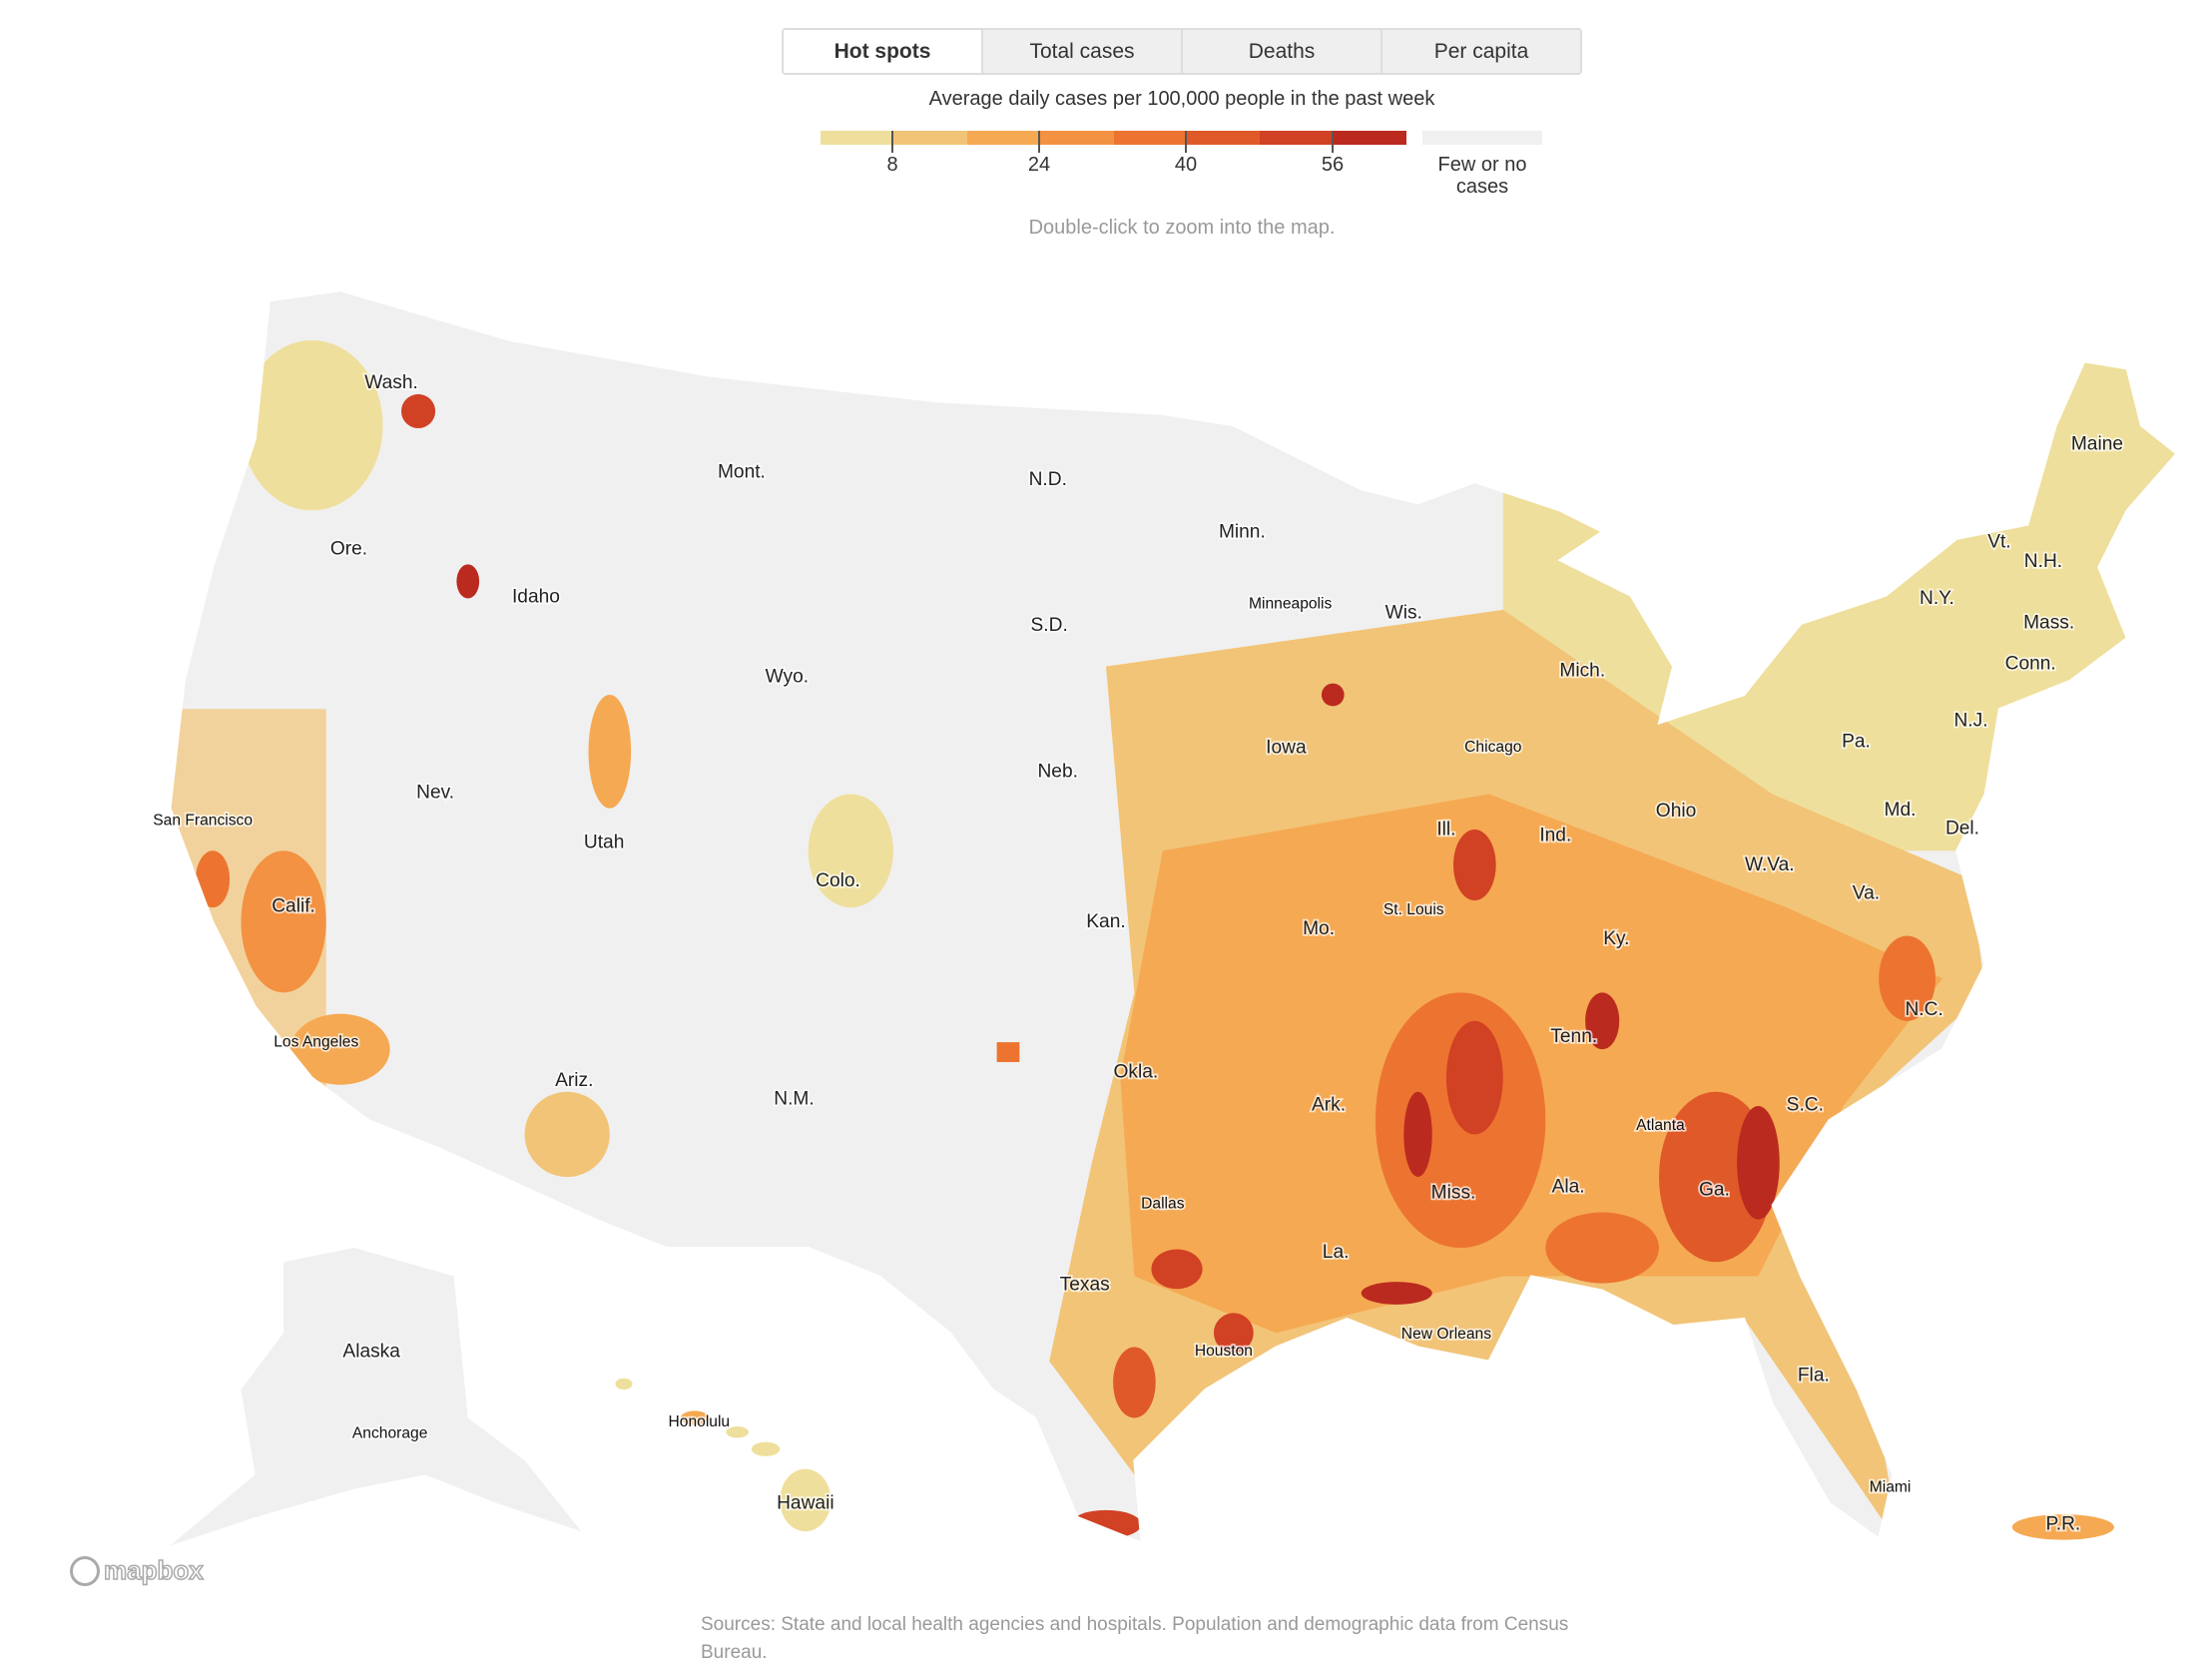 Image resolution: width=2212 pixels, height=1667 pixels. I want to click on state-label: Md., so click(1901, 810).